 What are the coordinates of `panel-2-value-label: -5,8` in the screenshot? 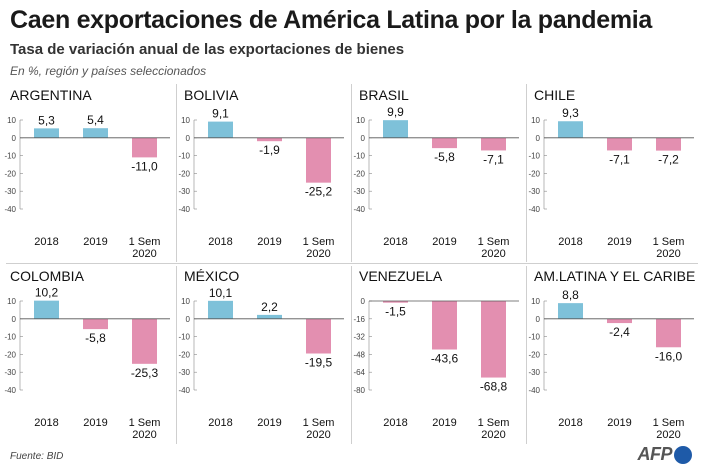 It's located at (444, 157).